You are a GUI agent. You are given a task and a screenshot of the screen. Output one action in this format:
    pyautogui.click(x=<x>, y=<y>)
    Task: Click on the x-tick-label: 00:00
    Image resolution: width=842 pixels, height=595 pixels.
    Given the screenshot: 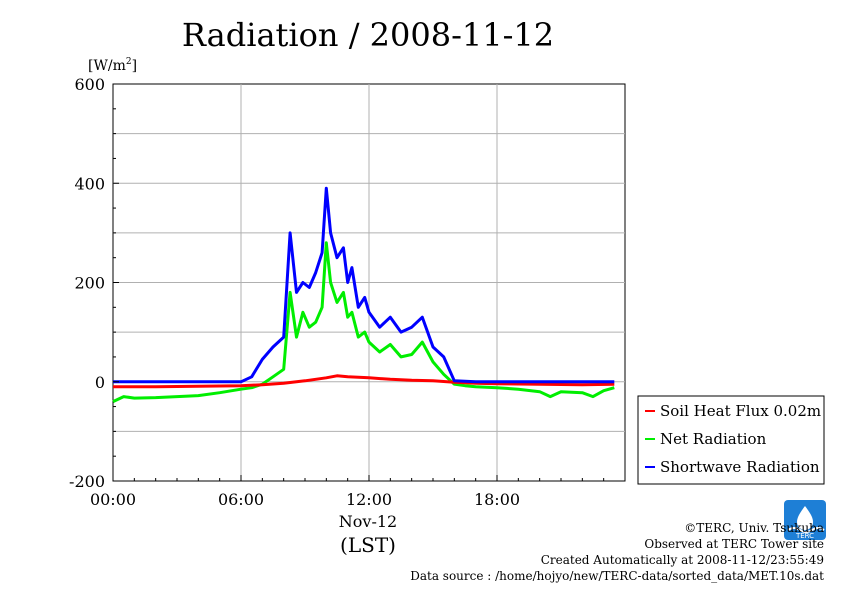 What is the action you would take?
    pyautogui.click(x=113, y=499)
    